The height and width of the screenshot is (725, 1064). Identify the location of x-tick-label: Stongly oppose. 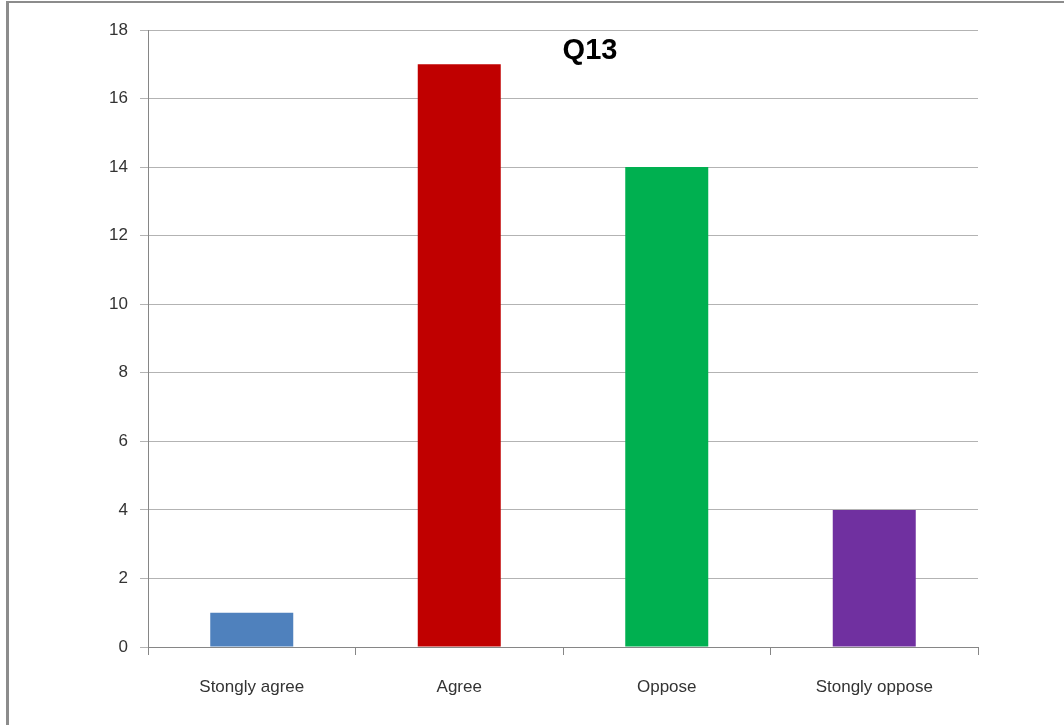
(874, 686).